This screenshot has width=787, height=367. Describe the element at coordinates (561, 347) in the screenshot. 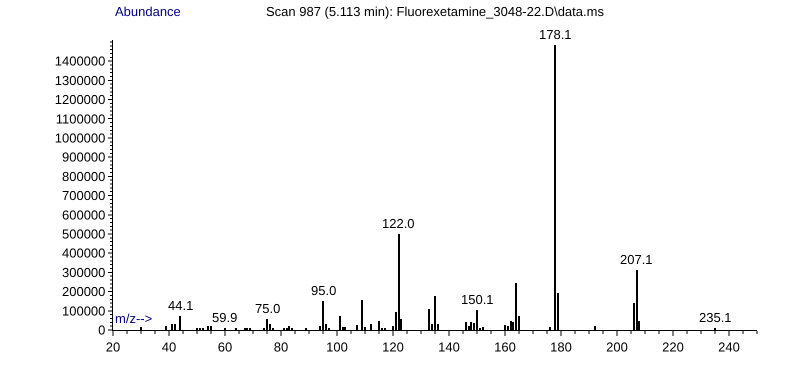

I see `x-tick-label: 180` at that location.